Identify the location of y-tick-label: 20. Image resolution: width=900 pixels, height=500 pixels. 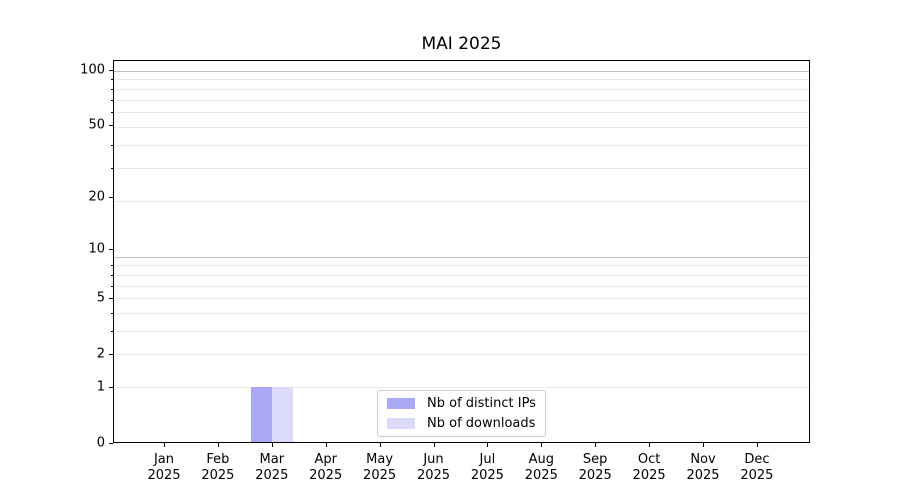
(96, 197).